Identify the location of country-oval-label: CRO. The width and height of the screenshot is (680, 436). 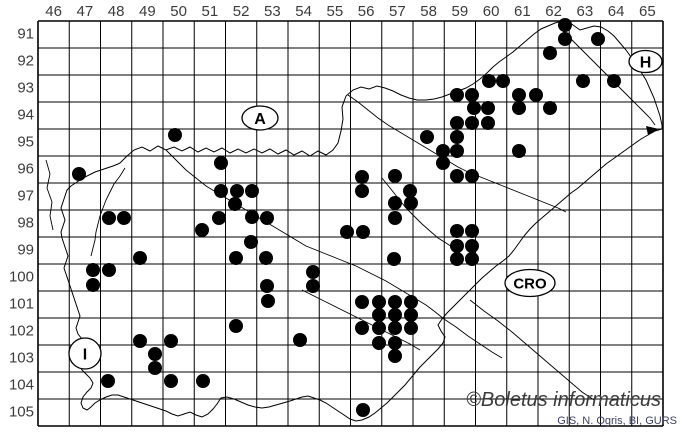
(530, 283).